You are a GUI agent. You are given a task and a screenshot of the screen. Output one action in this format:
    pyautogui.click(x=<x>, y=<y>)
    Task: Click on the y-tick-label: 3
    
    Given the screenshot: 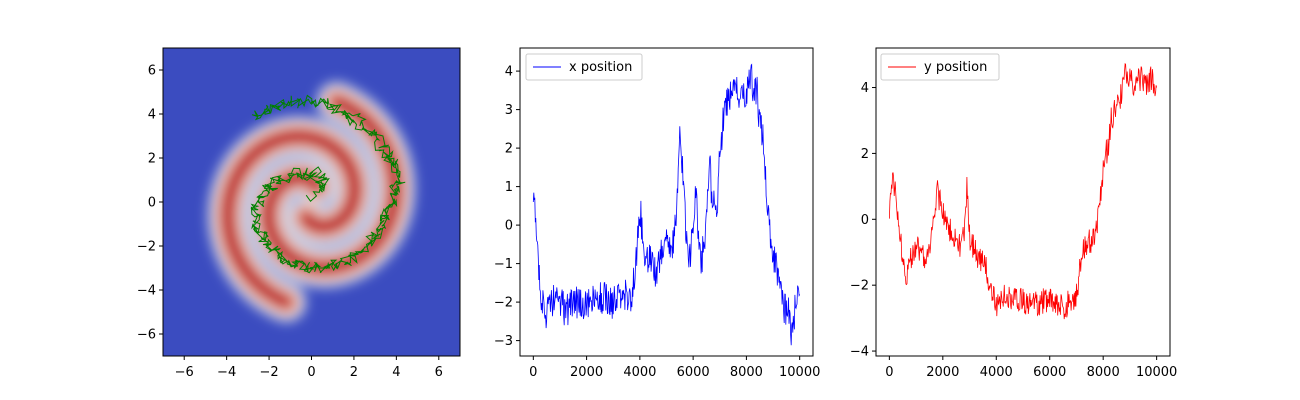 What is the action you would take?
    pyautogui.click(x=509, y=110)
    